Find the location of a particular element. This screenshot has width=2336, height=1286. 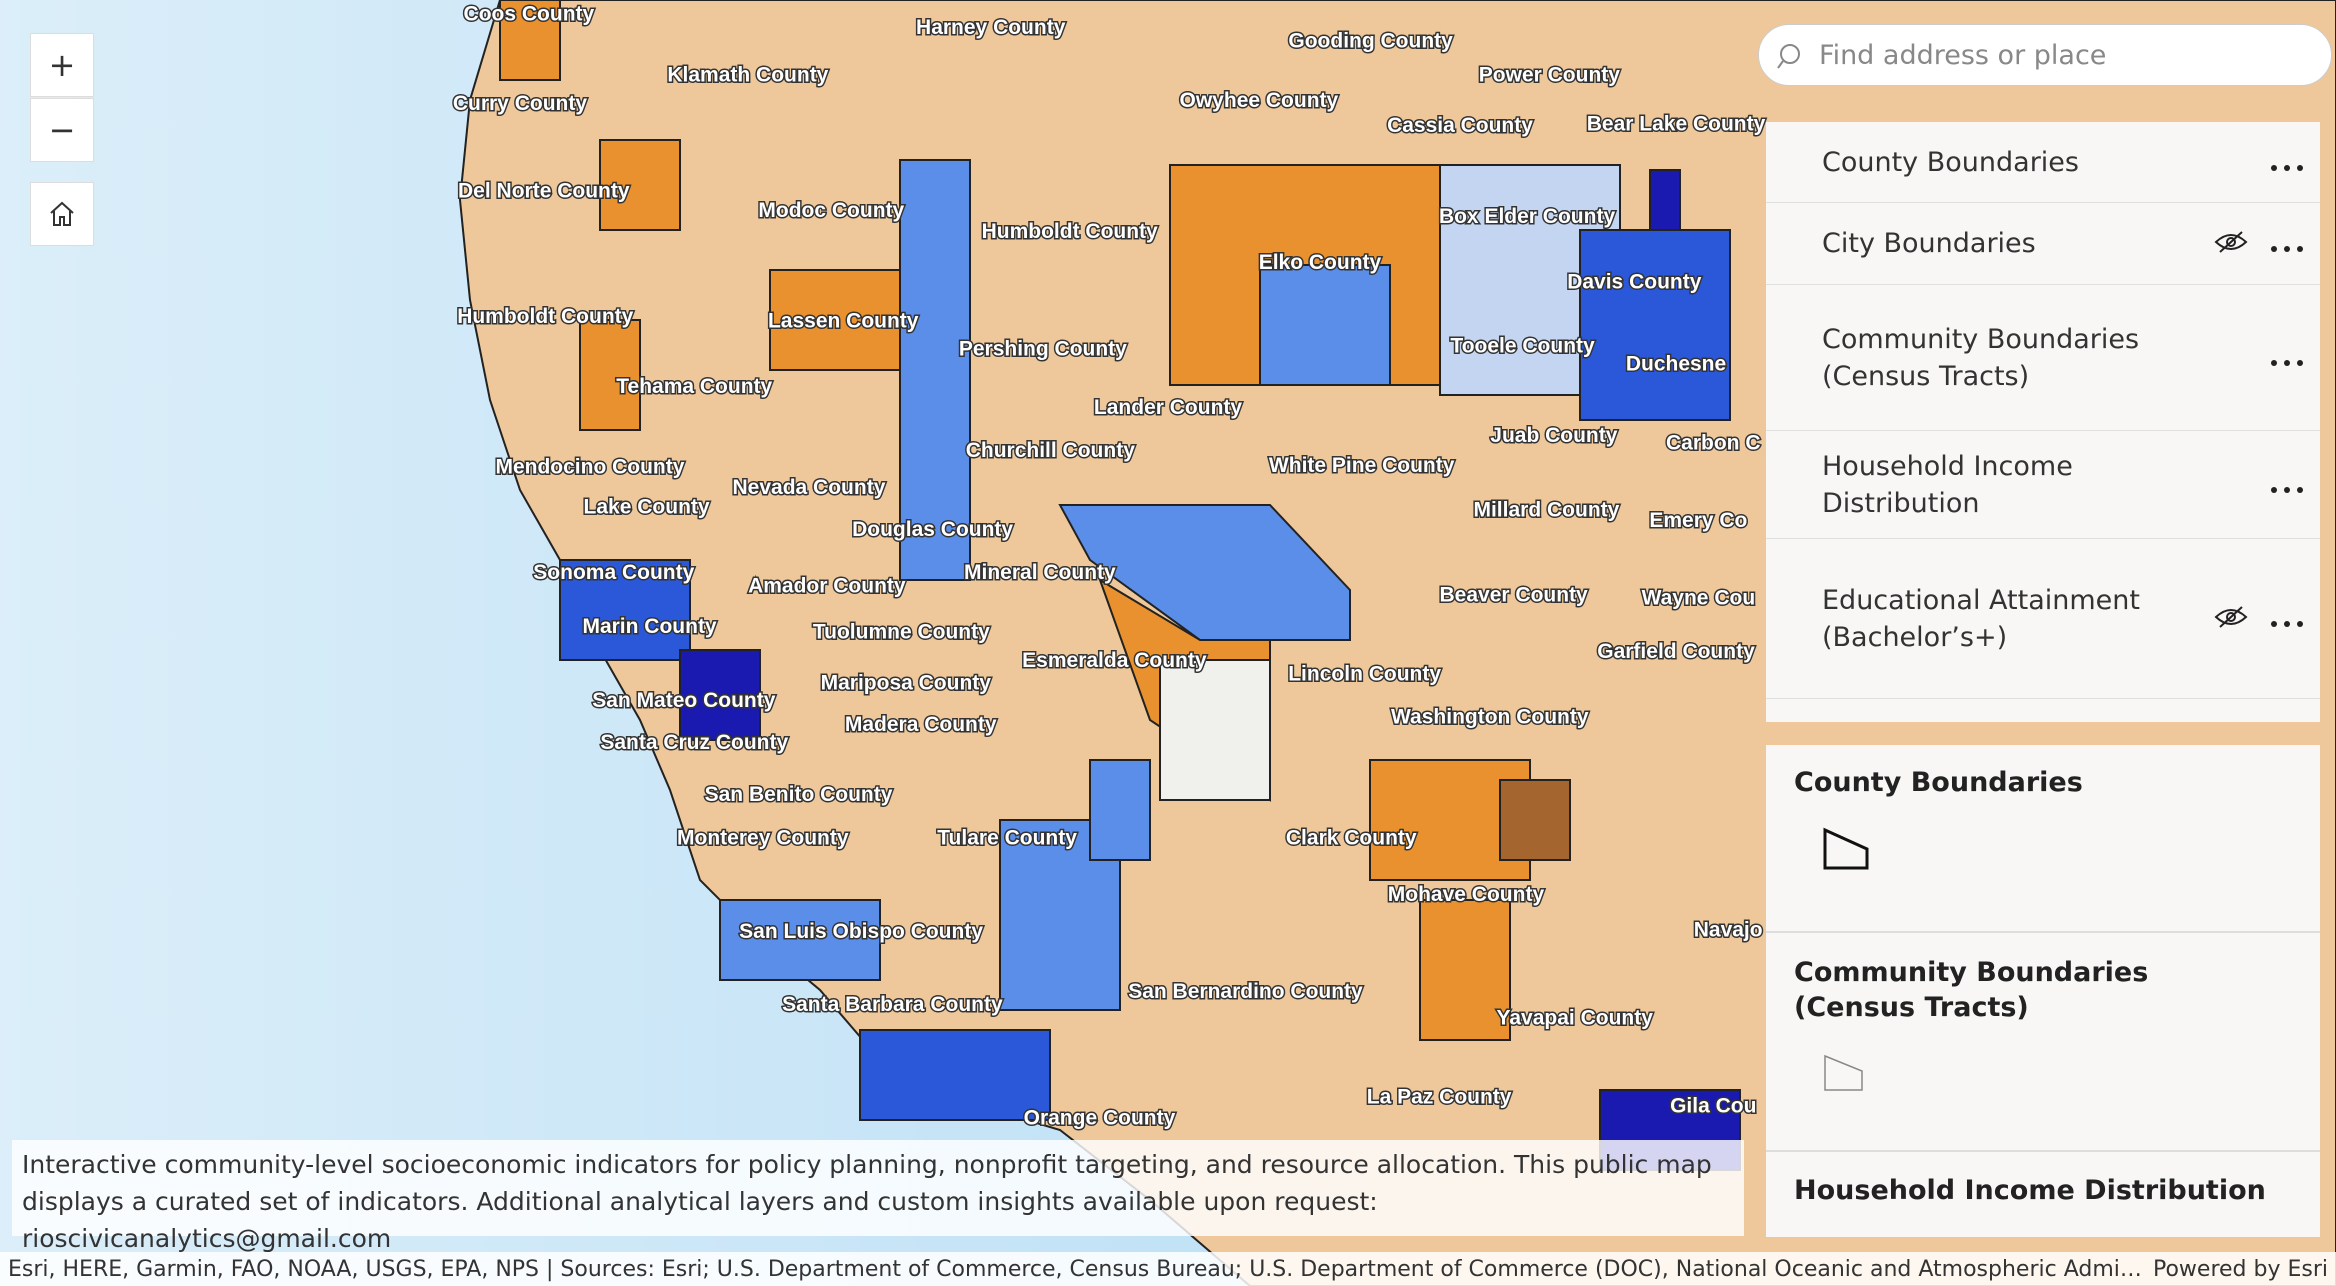

county-label: Mineral County is located at coordinates (1040, 572).